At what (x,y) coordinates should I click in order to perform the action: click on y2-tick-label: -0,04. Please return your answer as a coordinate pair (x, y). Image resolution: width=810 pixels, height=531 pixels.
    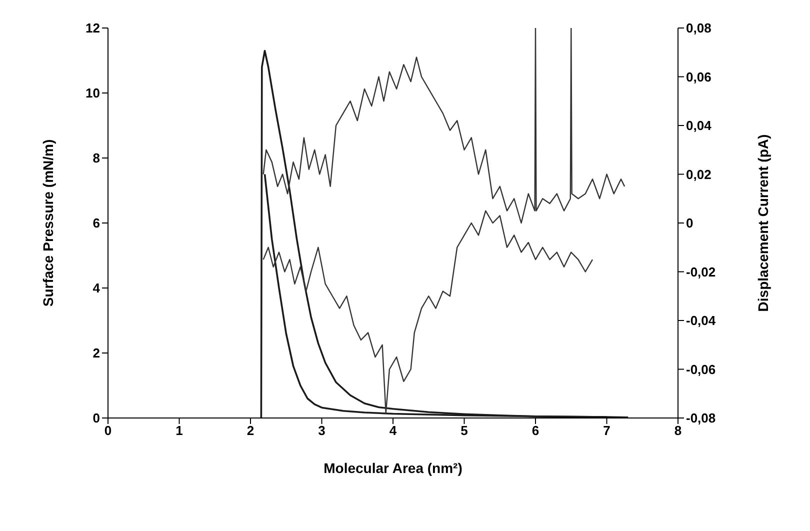
    Looking at the image, I should click on (701, 320).